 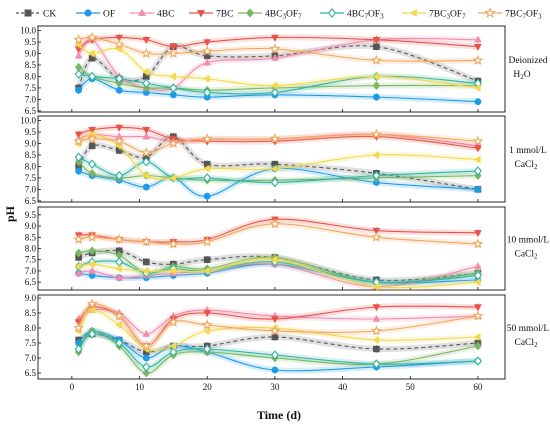 What do you see at coordinates (434, 14) in the screenshot?
I see `legend-entry-7bc3of7: 7BC3OF7` at bounding box center [434, 14].